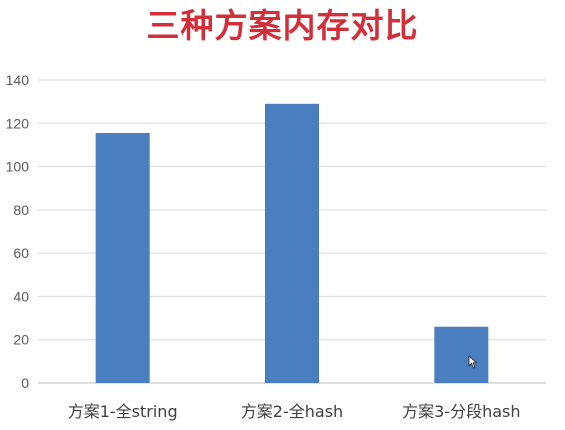  I want to click on mouse-pointer-icon, so click(472, 362).